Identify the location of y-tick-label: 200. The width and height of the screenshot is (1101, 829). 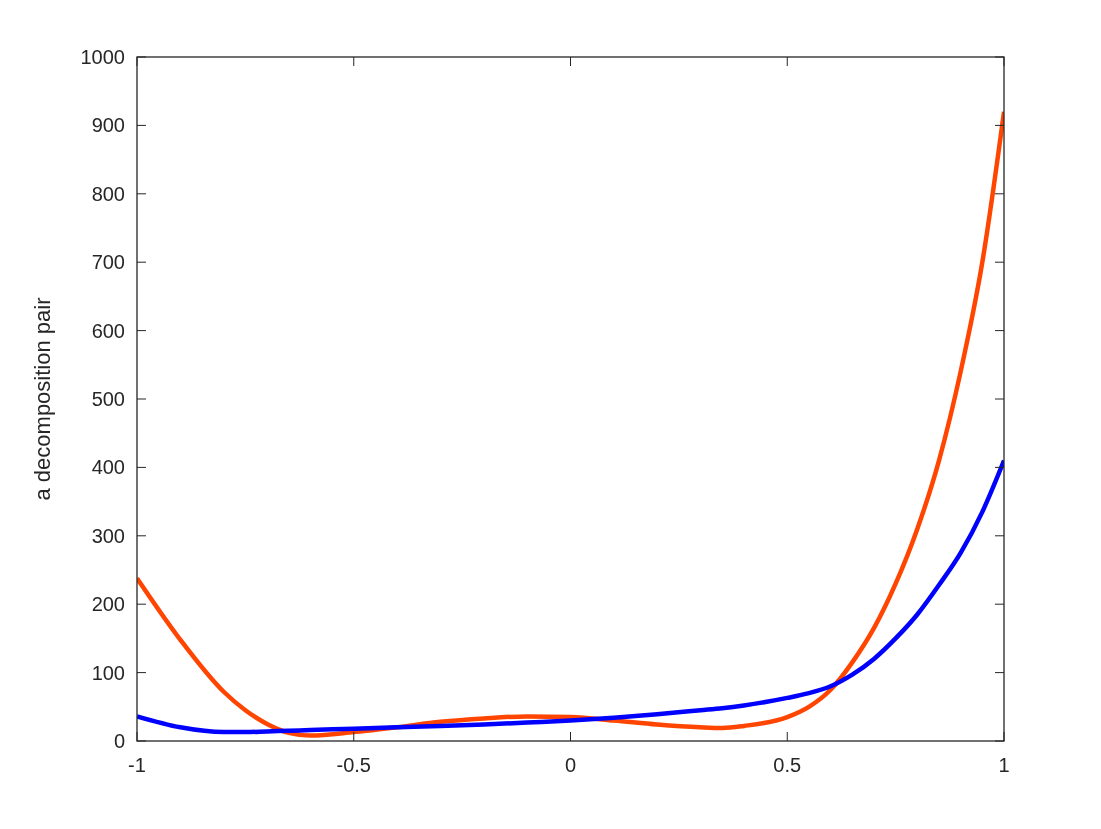
(108, 604).